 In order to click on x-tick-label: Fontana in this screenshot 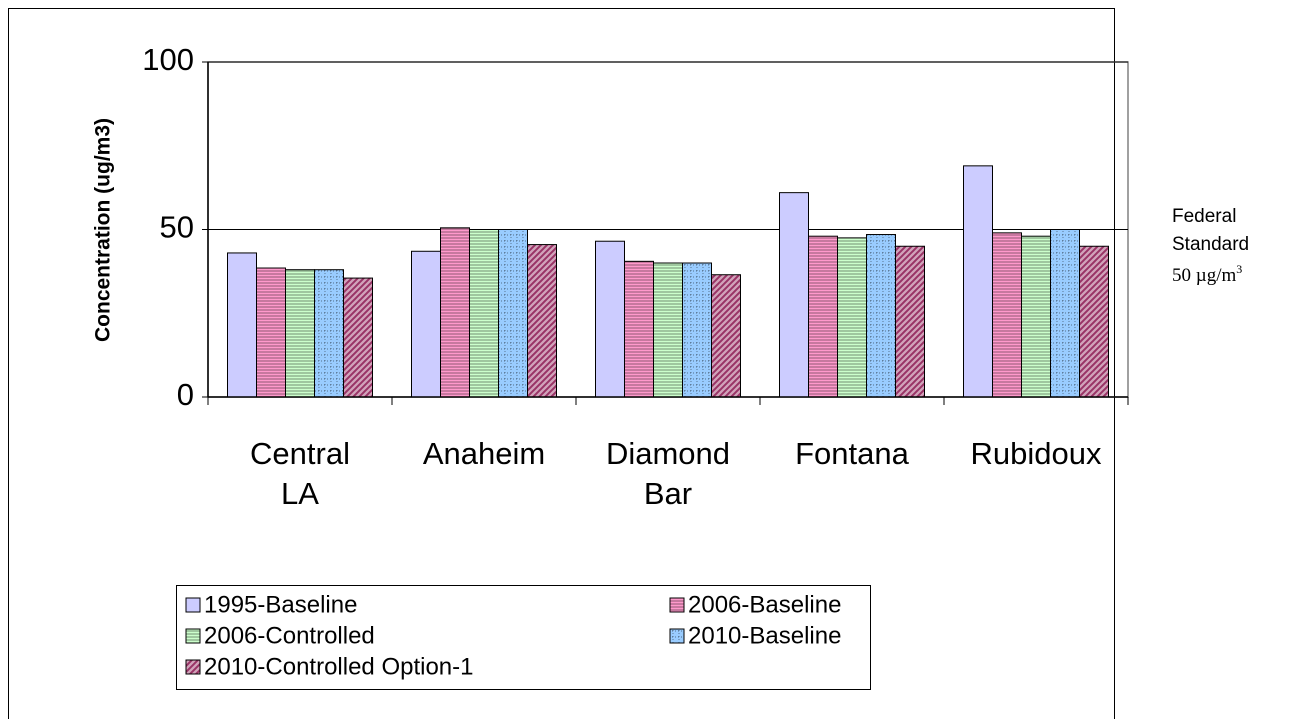, I will do `click(852, 453)`.